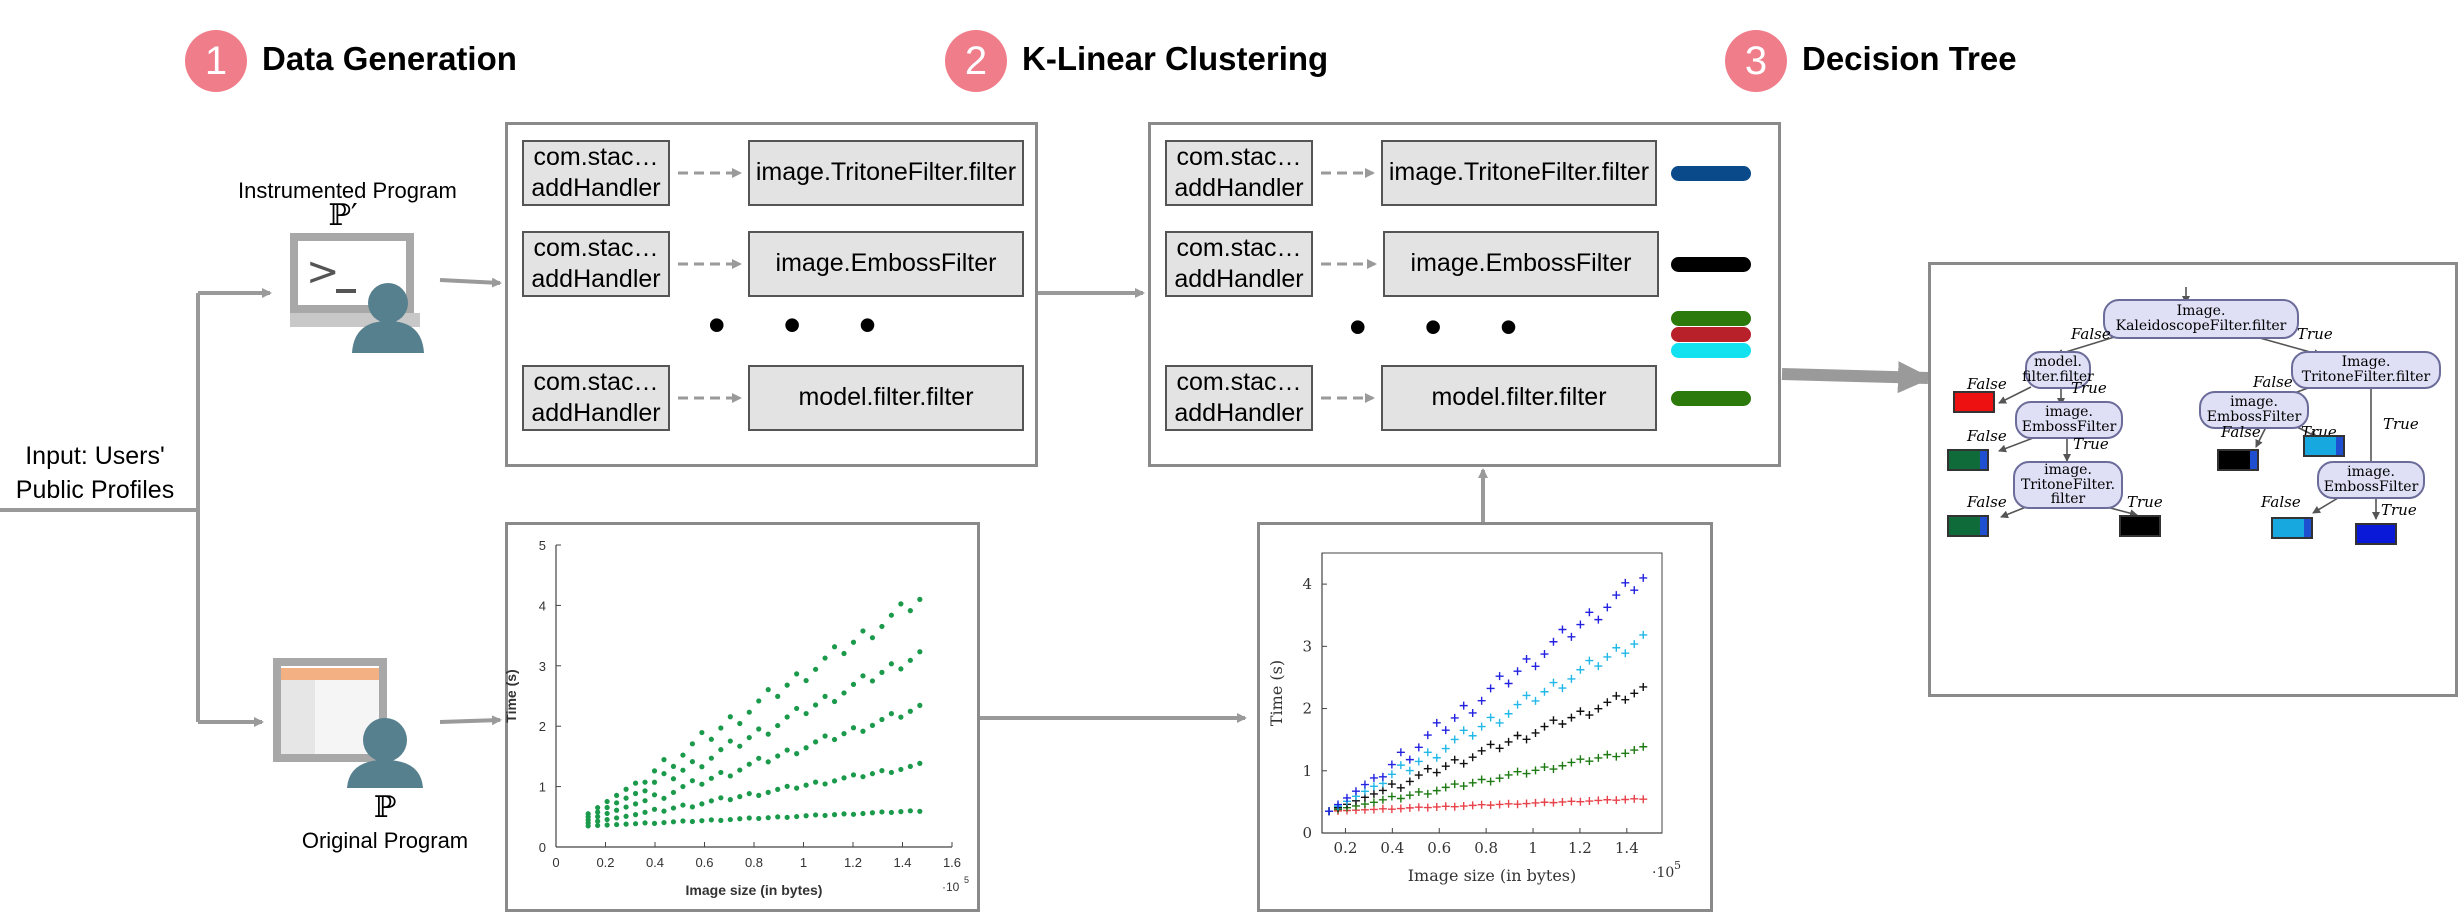  What do you see at coordinates (2371, 487) in the screenshot?
I see `tree-node-emboss-right2-line2: EmbossFilter` at bounding box center [2371, 487].